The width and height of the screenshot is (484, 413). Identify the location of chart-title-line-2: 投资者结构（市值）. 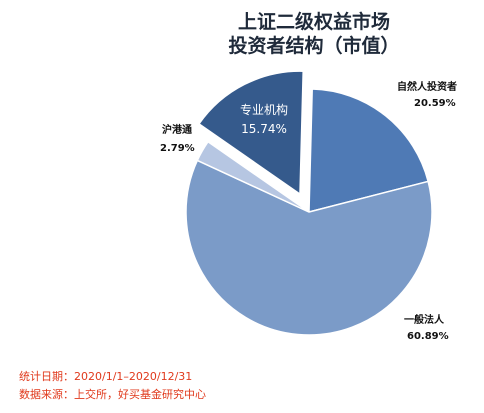
(313, 45).